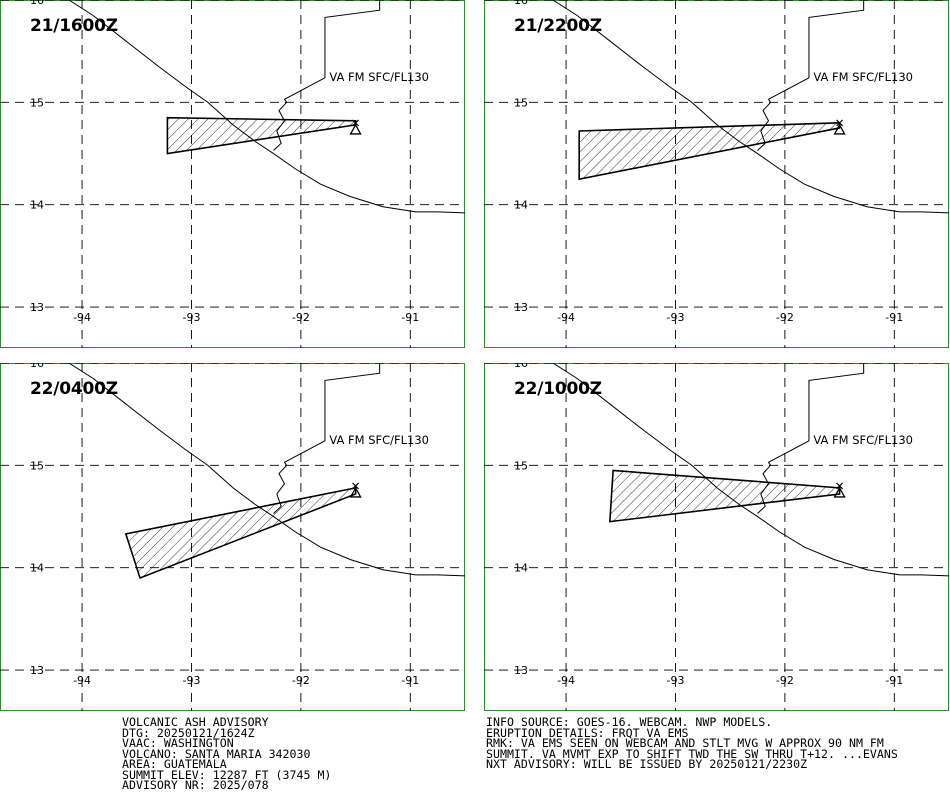  I want to click on advisory-line: VOLCANIC ASH ADVISORY, so click(195, 722).